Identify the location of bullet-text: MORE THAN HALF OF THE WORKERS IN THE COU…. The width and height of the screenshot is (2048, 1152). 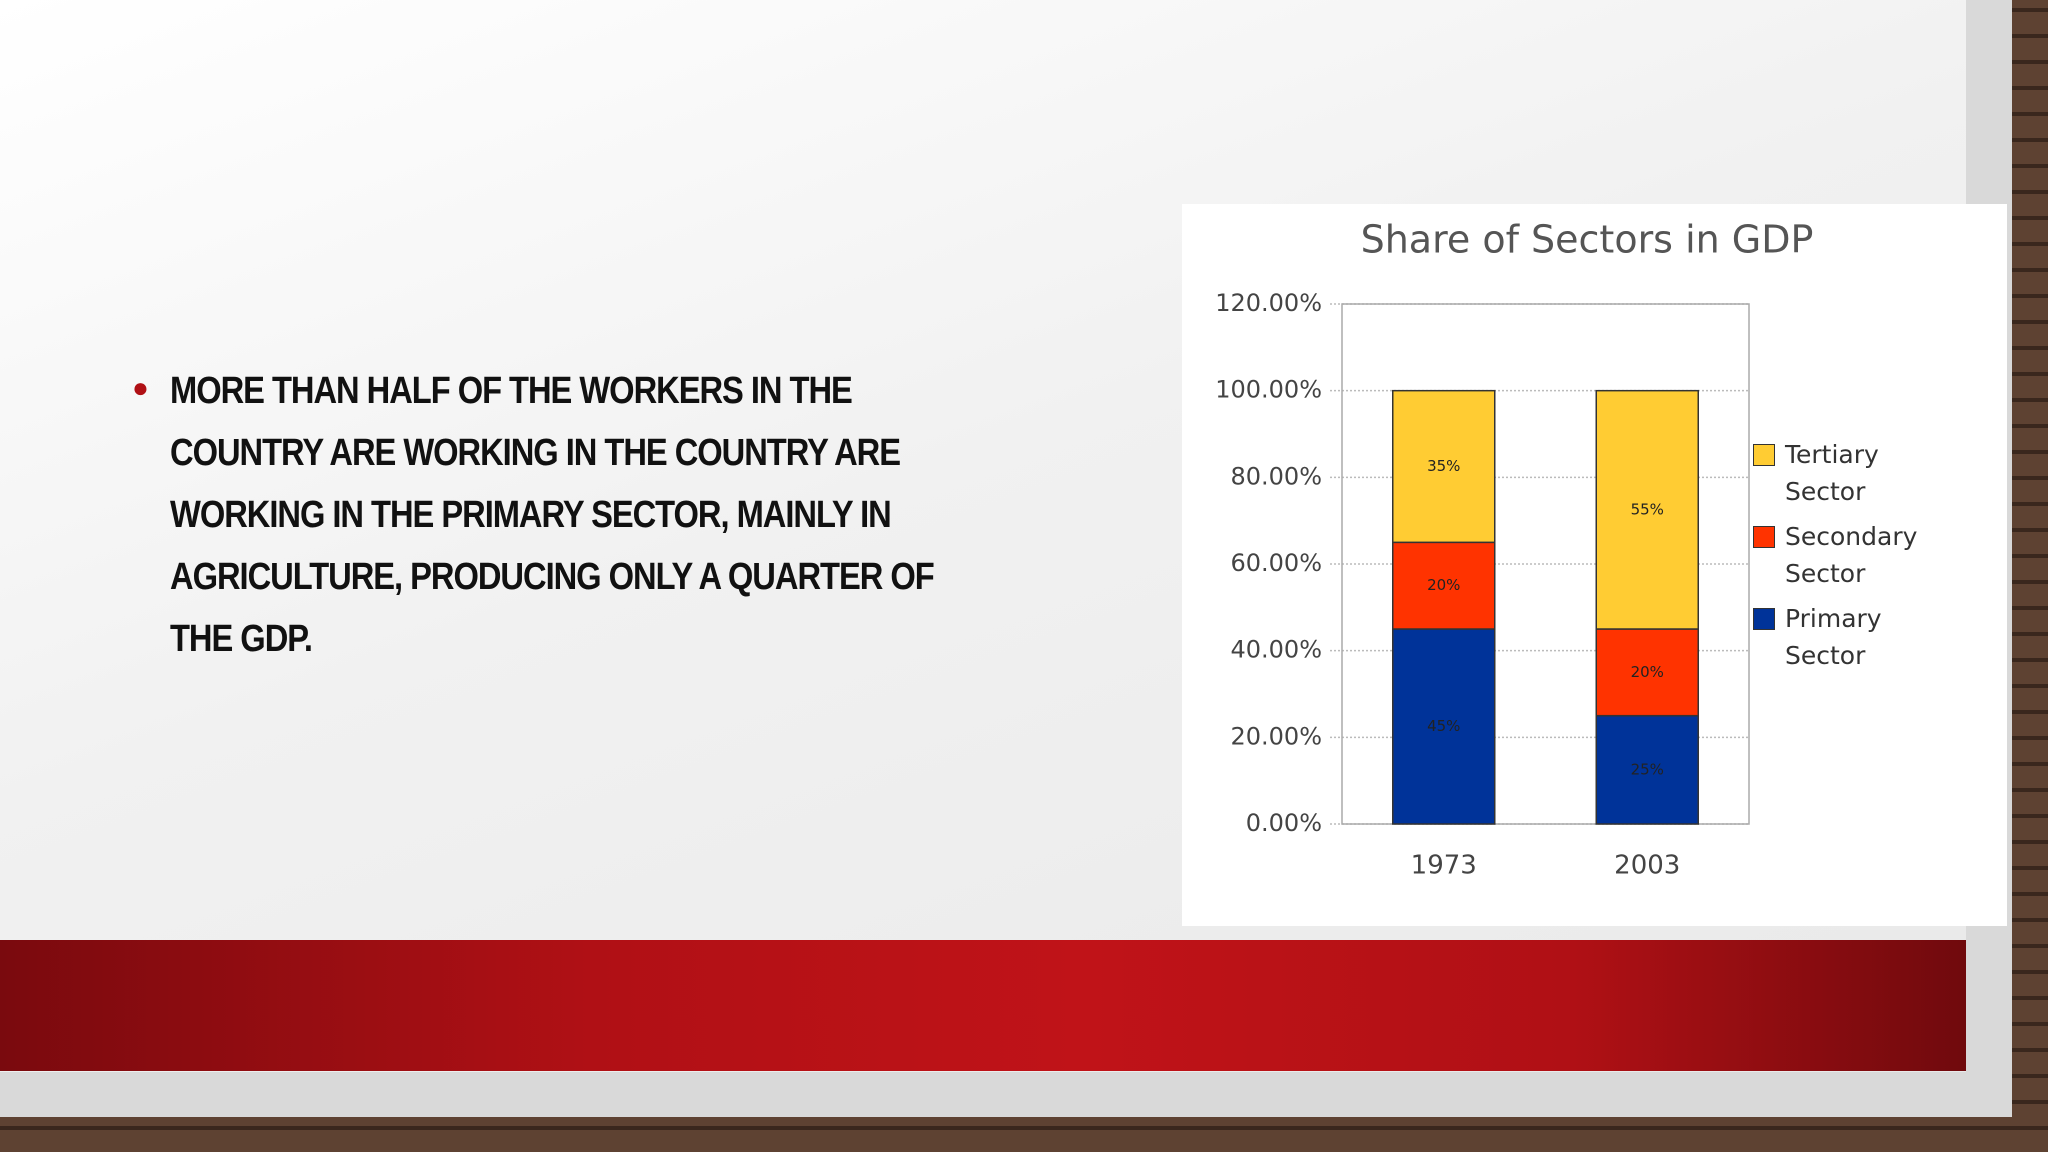
(552, 515).